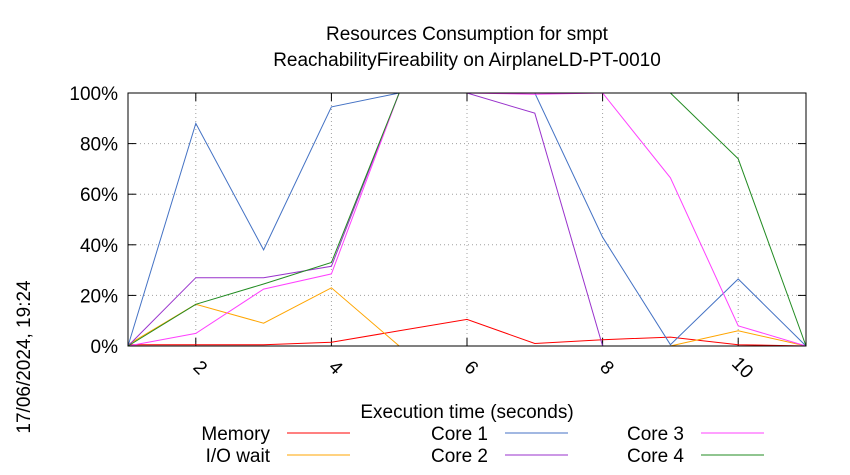 This screenshot has width=850, height=475. What do you see at coordinates (655, 434) in the screenshot?
I see `legend-label-core-3: Core 3` at bounding box center [655, 434].